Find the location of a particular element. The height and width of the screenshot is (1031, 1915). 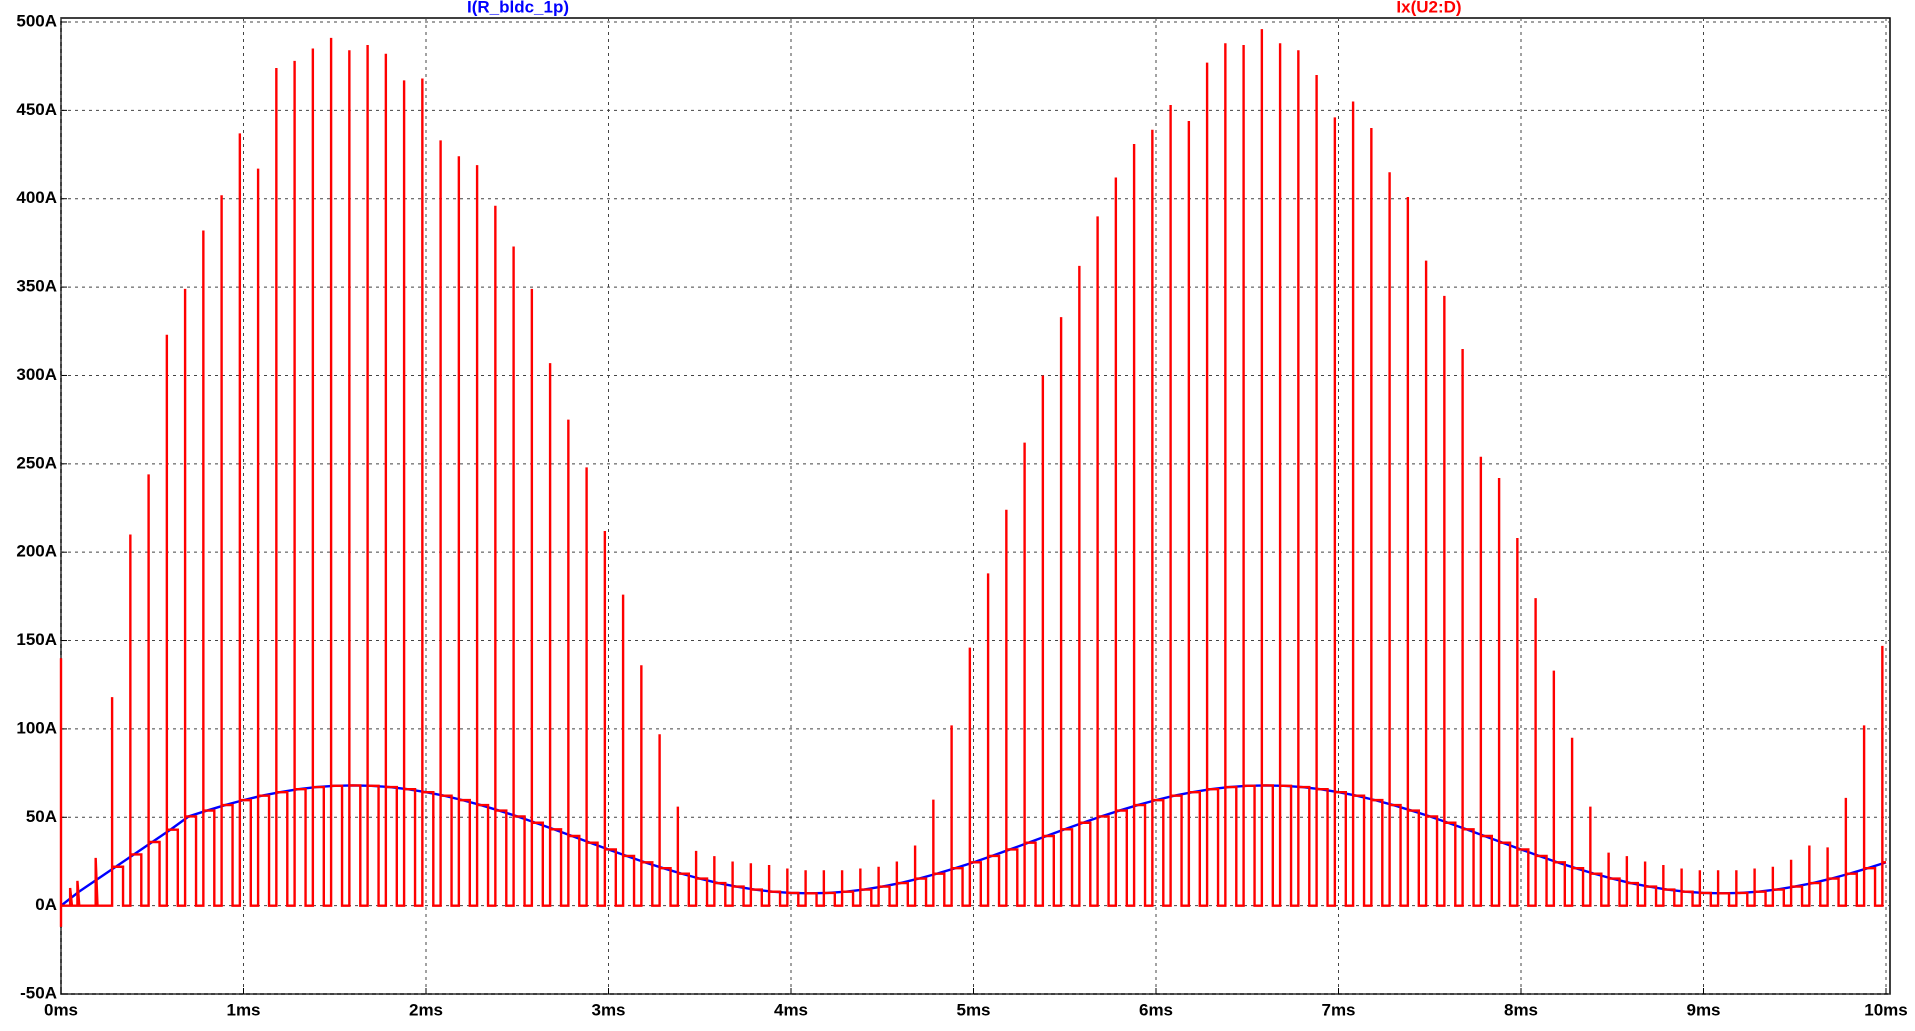

x-tick-label: 8ms is located at coordinates (1521, 1009).